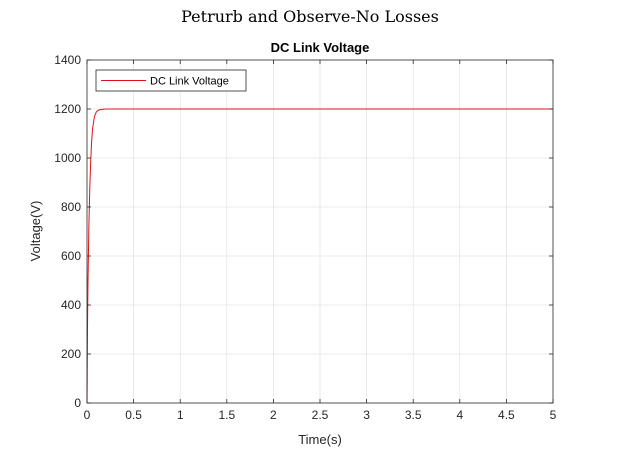 This screenshot has width=627, height=462. I want to click on x-tick-label: 5, so click(553, 415).